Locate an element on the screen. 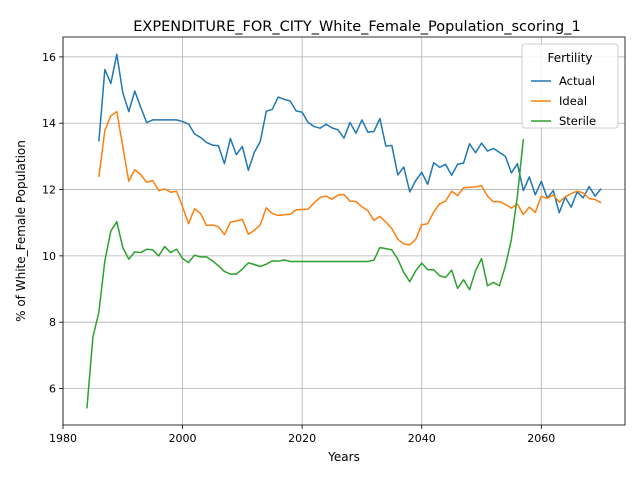 The width and height of the screenshot is (640, 484). y-tick-label: 8 is located at coordinates (52, 322).